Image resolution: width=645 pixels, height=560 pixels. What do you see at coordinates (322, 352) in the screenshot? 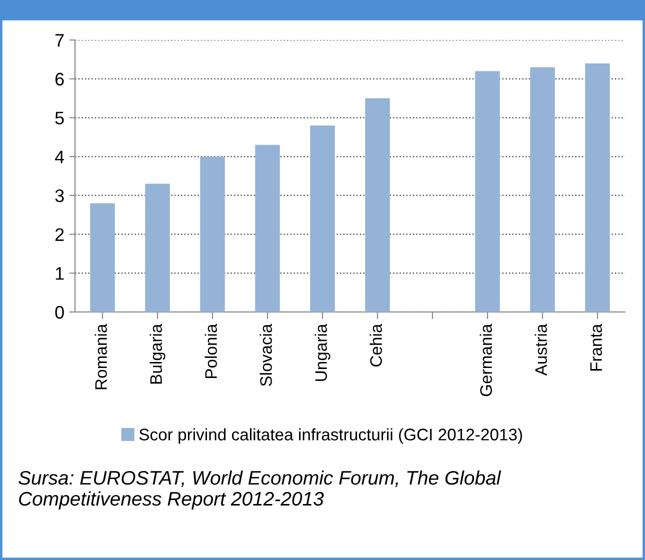
I see `x-tick-label: Ungaria` at bounding box center [322, 352].